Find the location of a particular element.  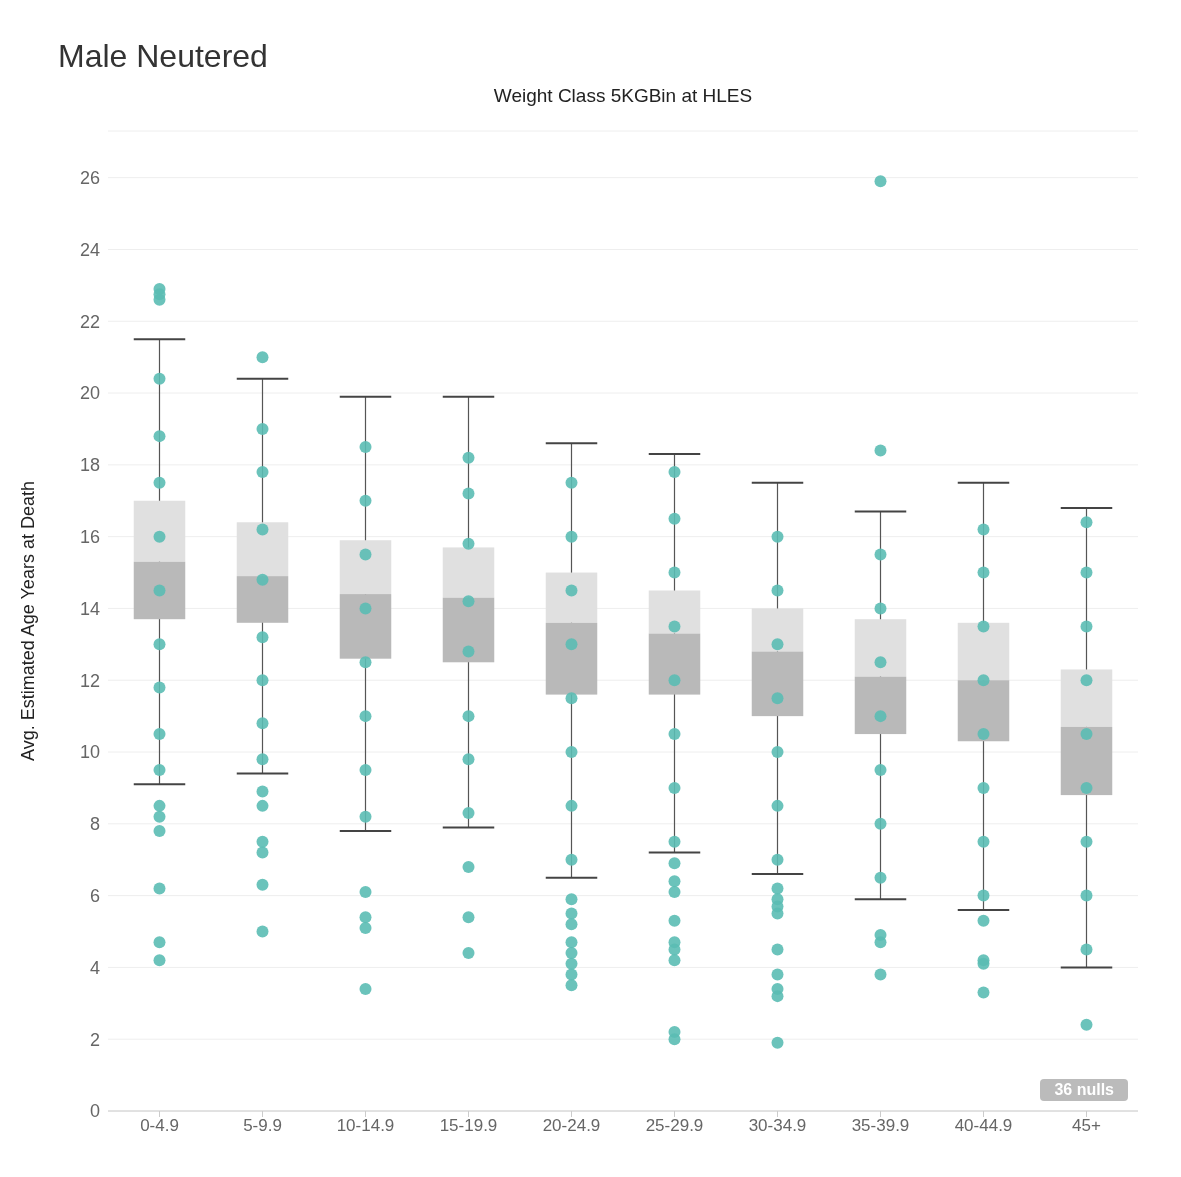

y-tick-label: 24 is located at coordinates (89, 249).